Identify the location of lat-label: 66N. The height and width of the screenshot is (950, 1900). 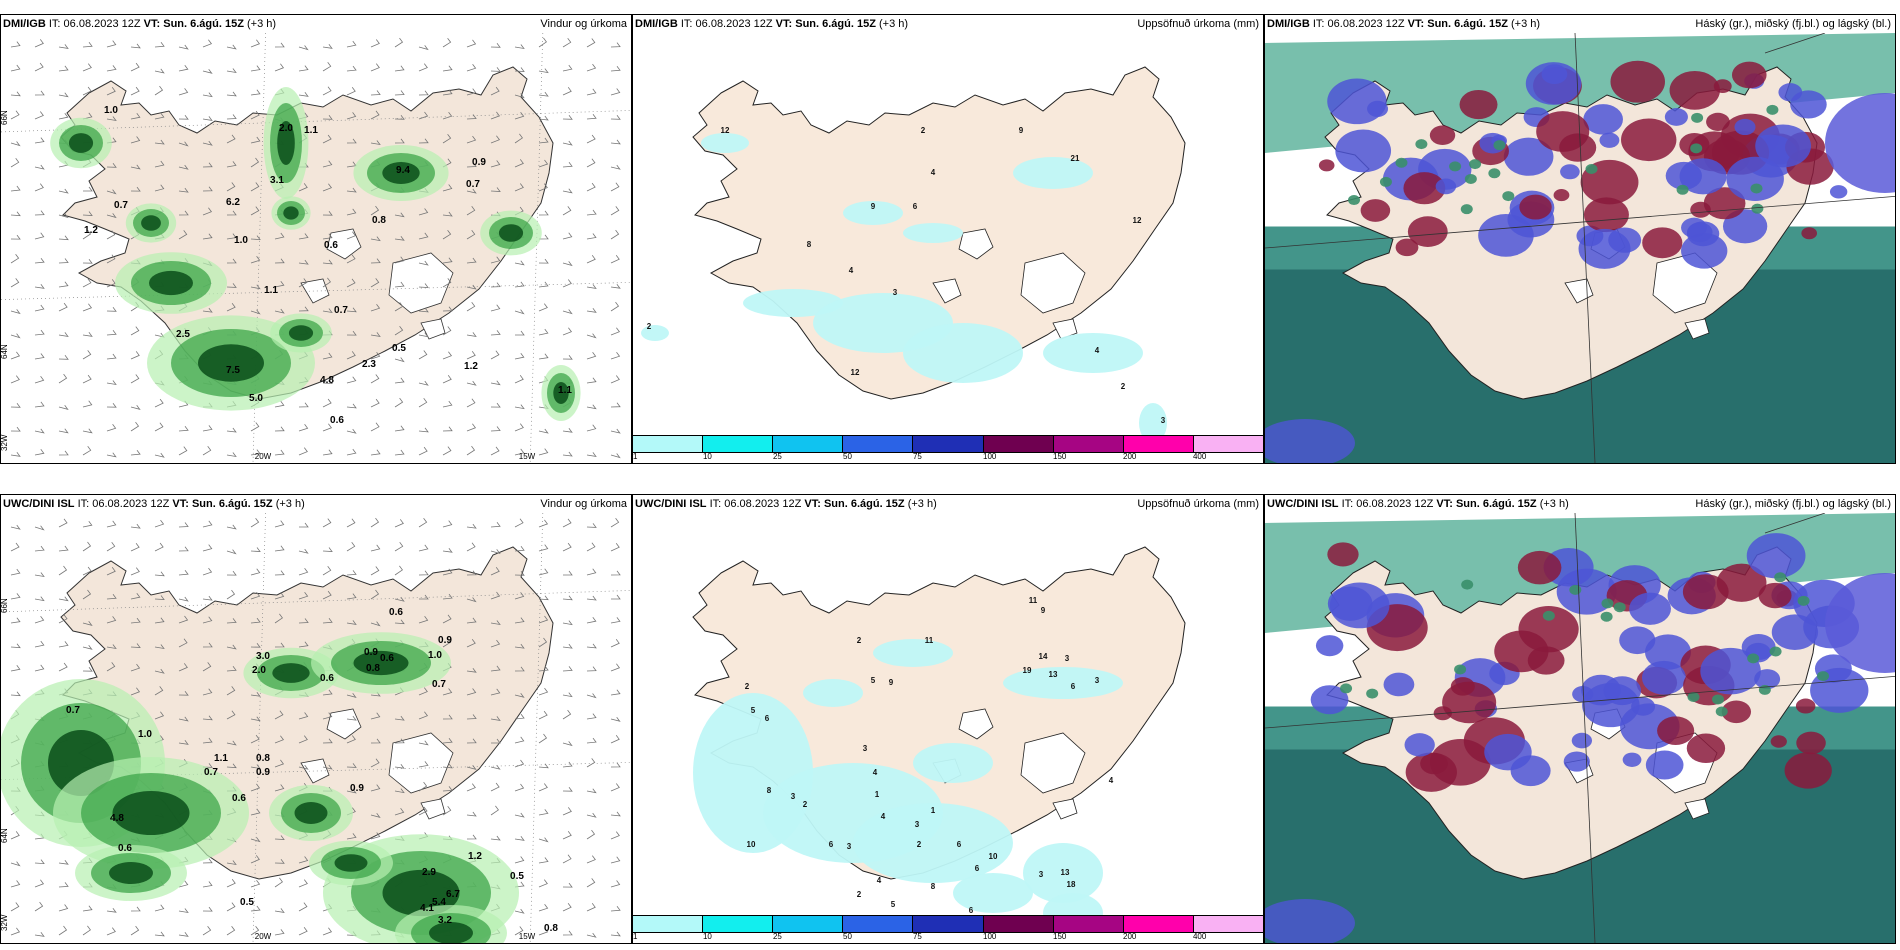
(5, 117).